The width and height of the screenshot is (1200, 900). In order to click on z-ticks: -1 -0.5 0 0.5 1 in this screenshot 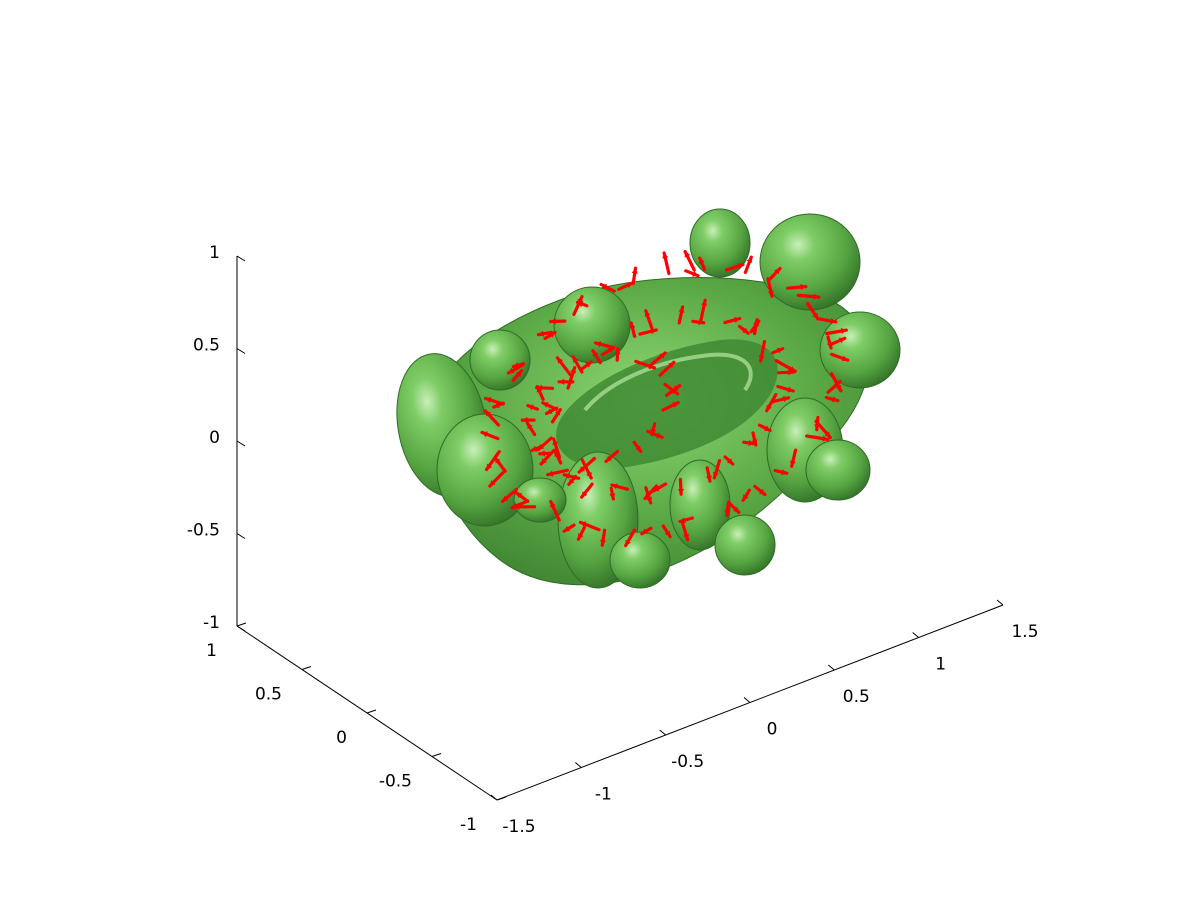, I will do `click(216, 438)`.